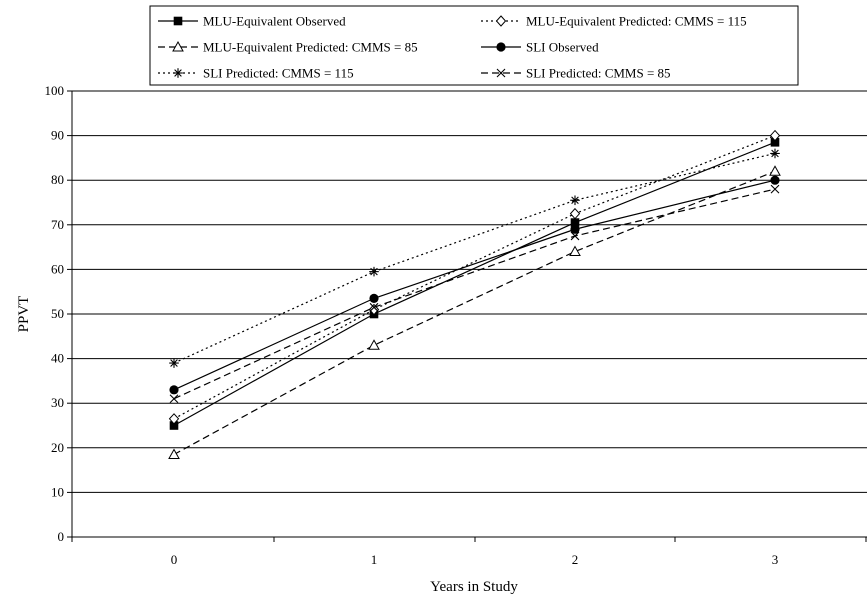 Image resolution: width=867 pixels, height=597 pixels. What do you see at coordinates (174, 559) in the screenshot?
I see `x-tick-label: 0` at bounding box center [174, 559].